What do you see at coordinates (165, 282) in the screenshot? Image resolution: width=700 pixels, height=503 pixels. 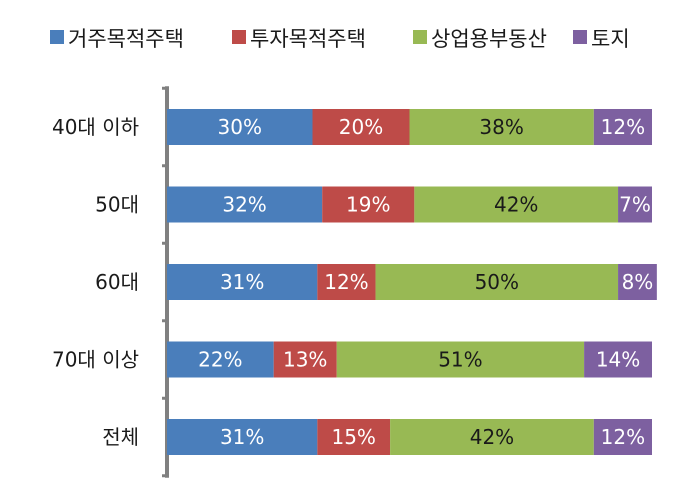 I see `category-axis` at bounding box center [165, 282].